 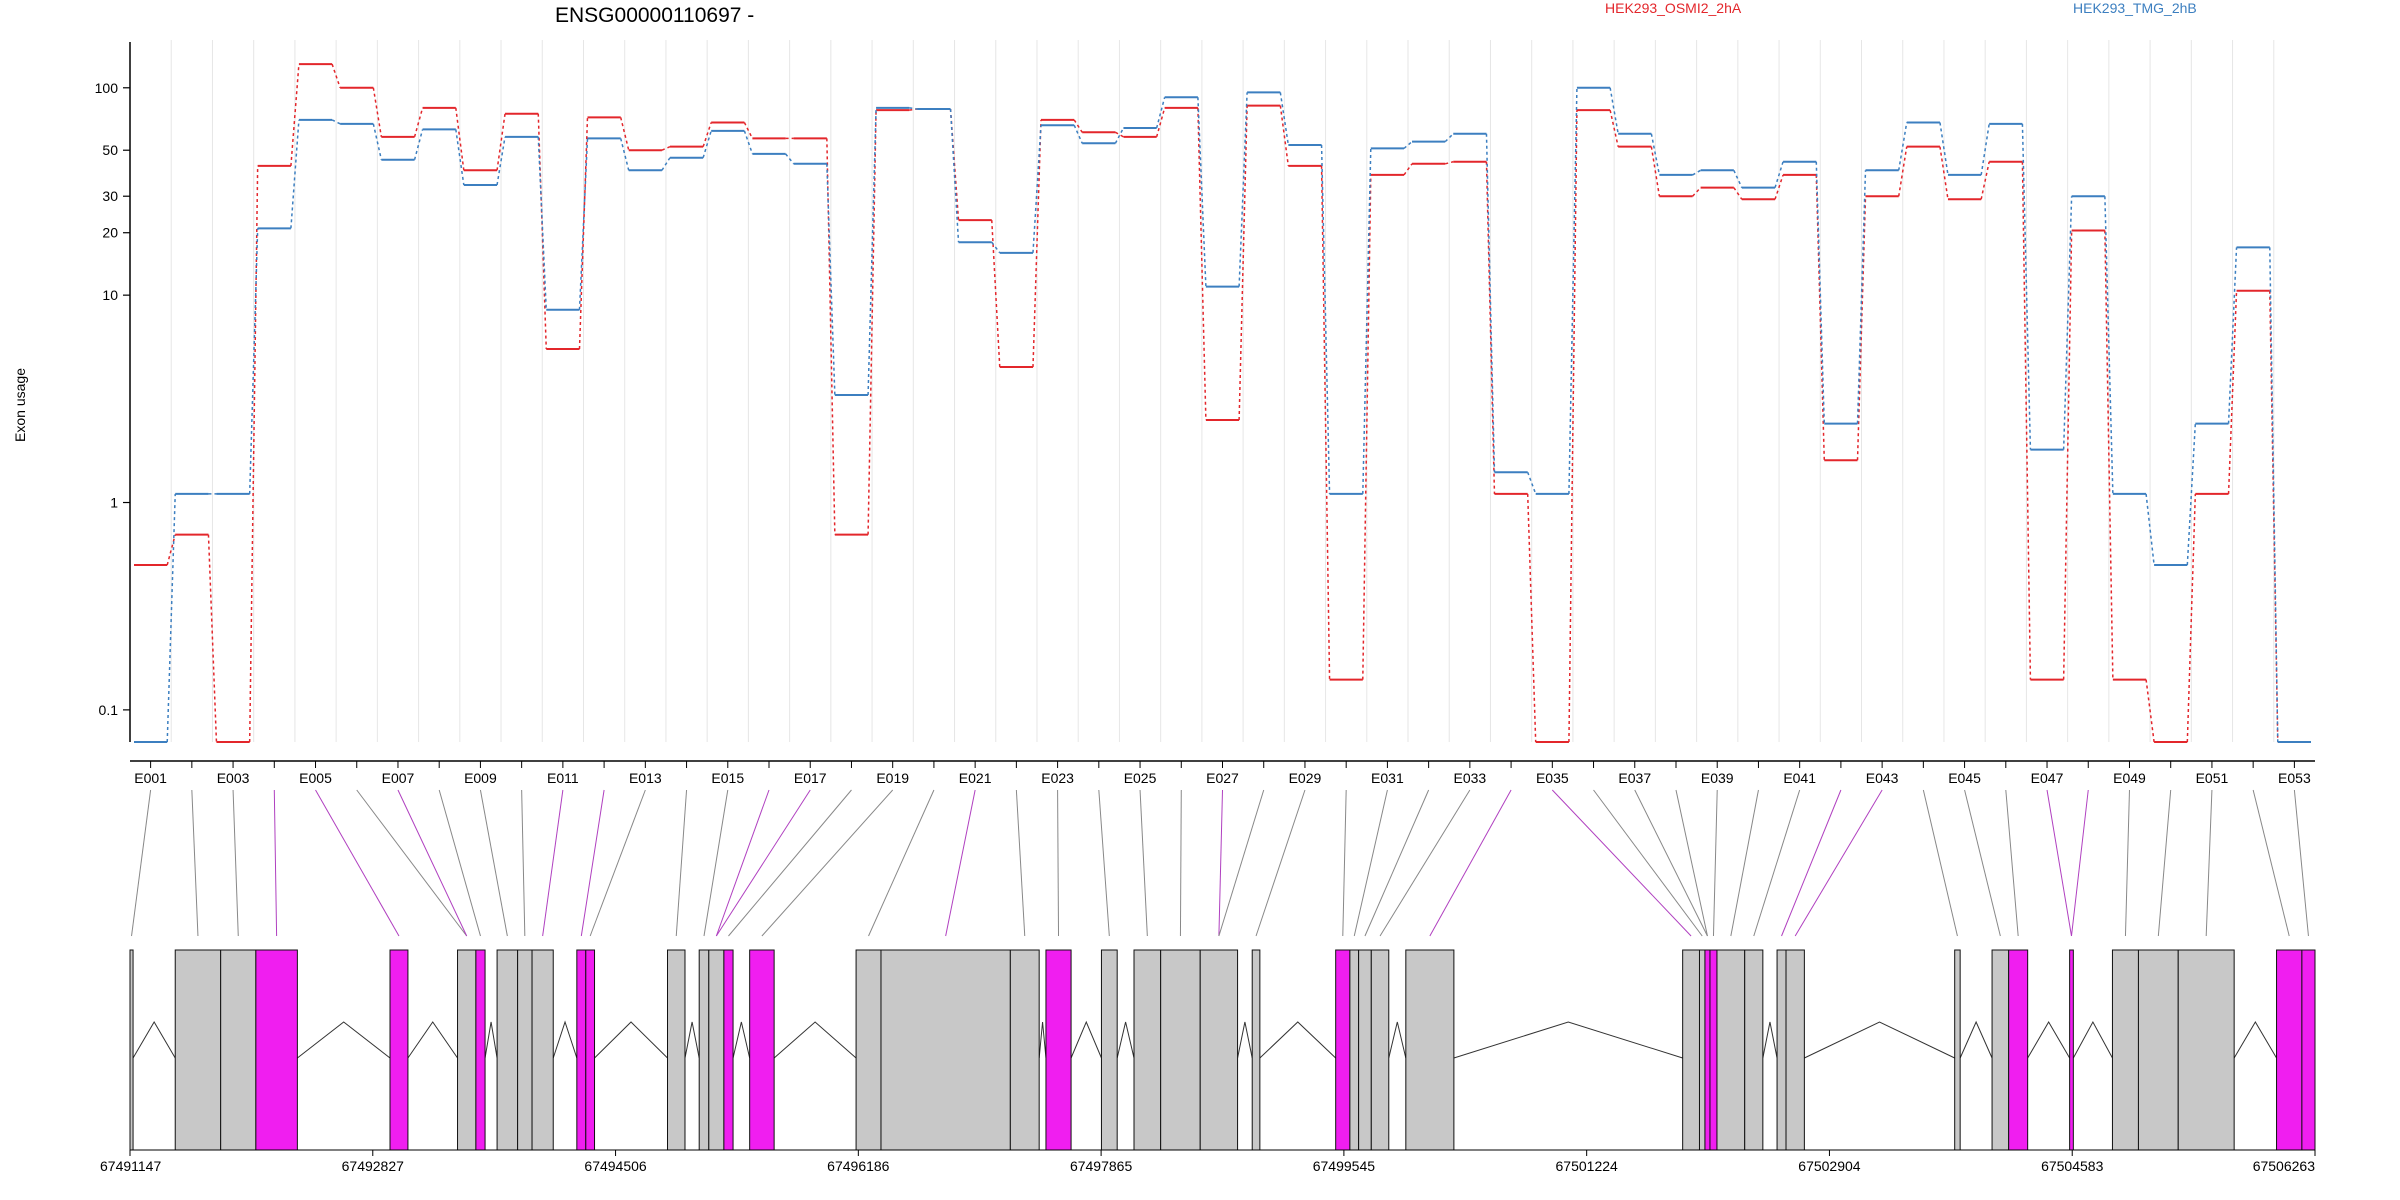 I want to click on x-tick-label: E051, so click(x=2212, y=778).